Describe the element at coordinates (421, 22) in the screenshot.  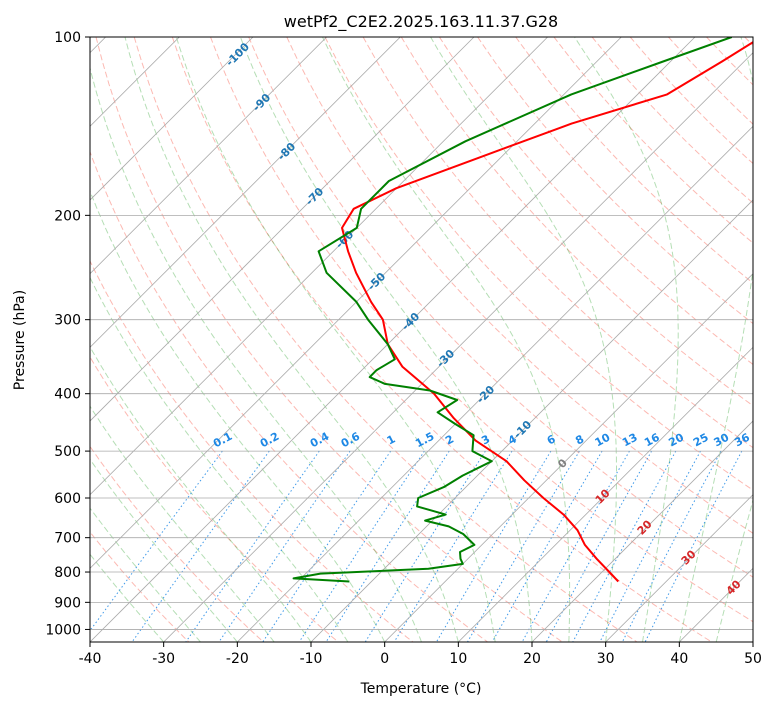
I see `chart-title: wetPf2_C2E2.2025.163.11.37.G28` at that location.